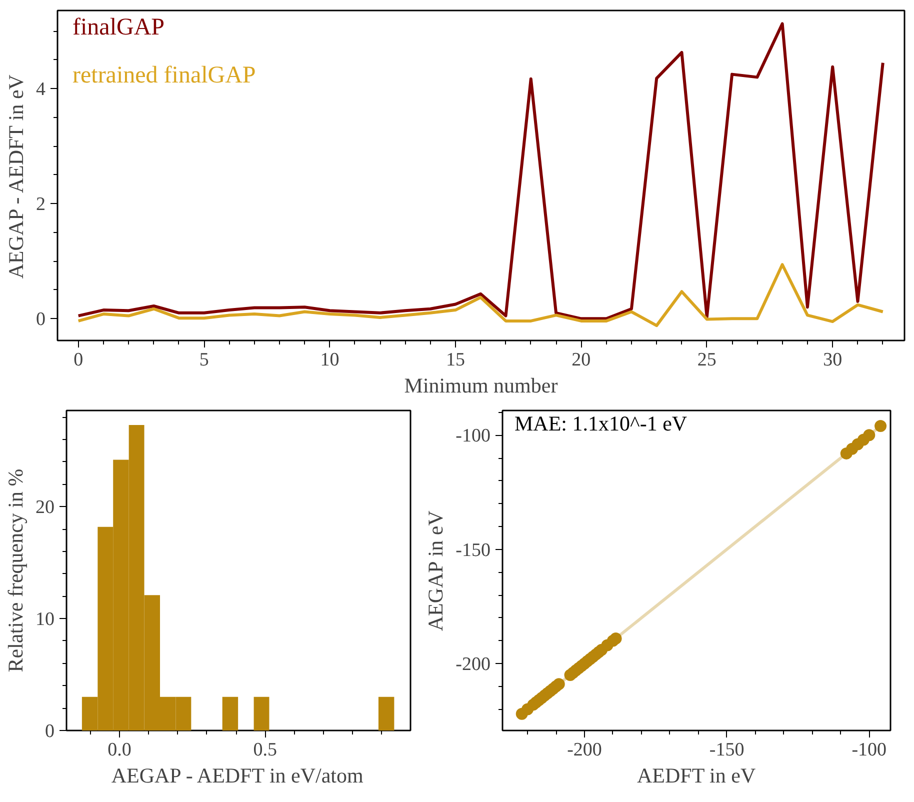 Image resolution: width=914 pixels, height=802 pixels. I want to click on y-tick-label: -200, so click(473, 665).